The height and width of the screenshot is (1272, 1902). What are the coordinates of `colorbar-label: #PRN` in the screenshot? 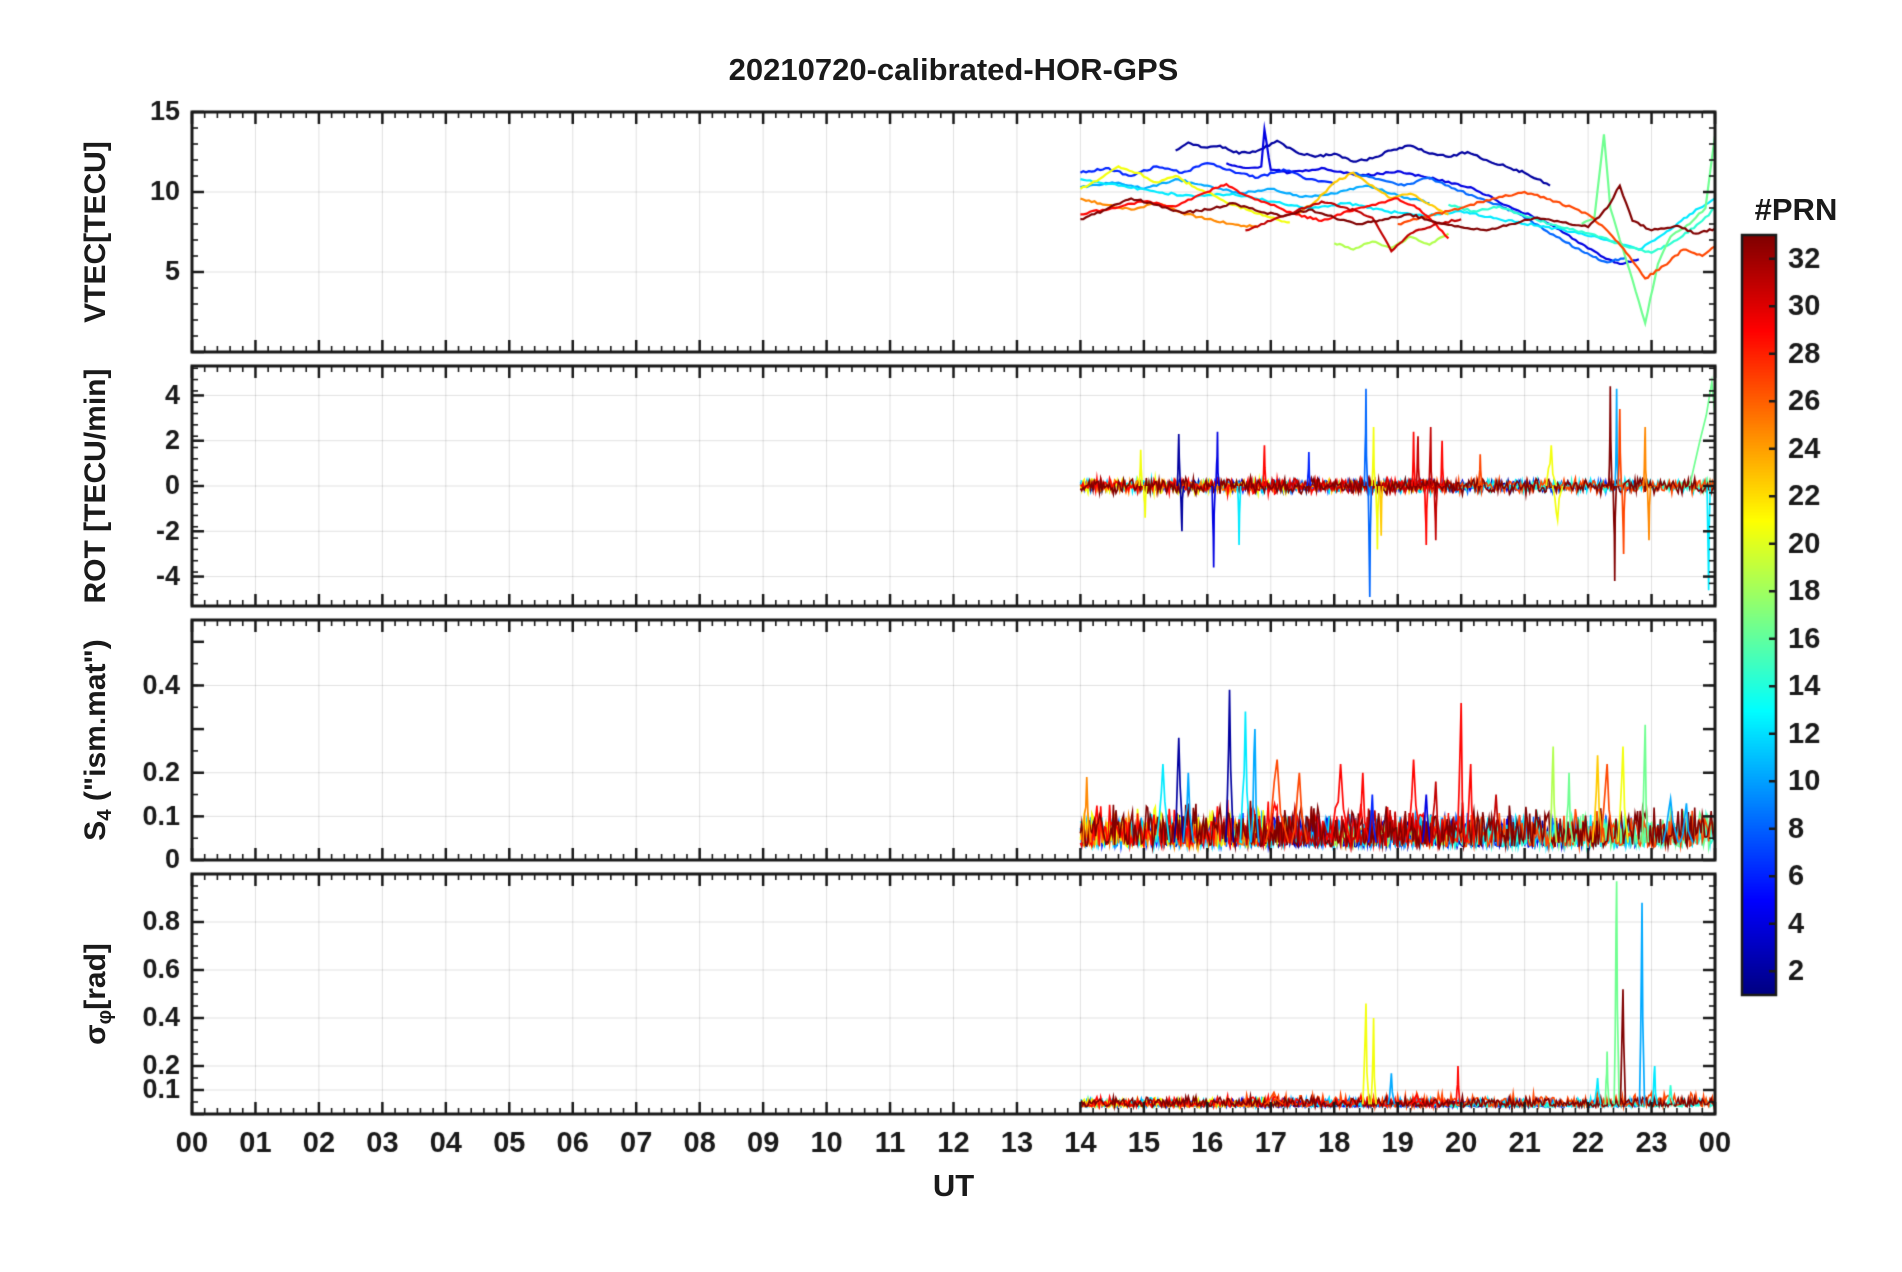 It's located at (1796, 209).